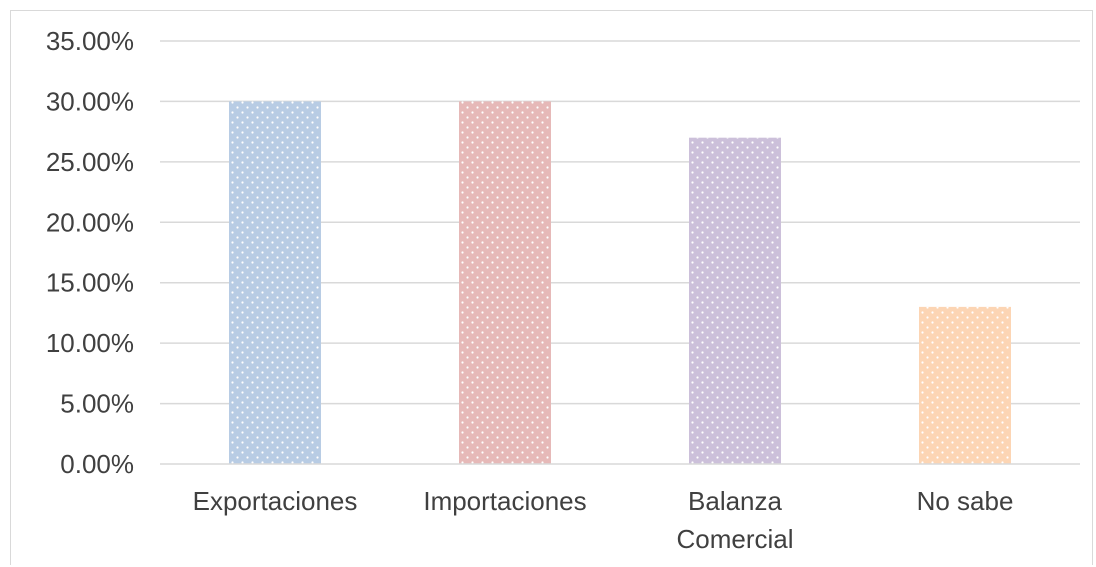 The height and width of the screenshot is (567, 1096). Describe the element at coordinates (735, 501) in the screenshot. I see `x-tick-label: Balanza` at that location.